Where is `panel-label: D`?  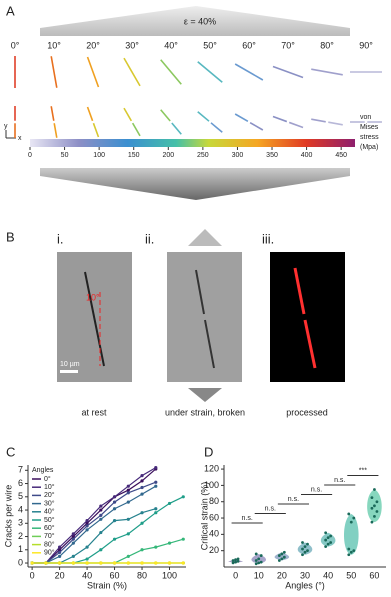 panel-label: D is located at coordinates (208, 451).